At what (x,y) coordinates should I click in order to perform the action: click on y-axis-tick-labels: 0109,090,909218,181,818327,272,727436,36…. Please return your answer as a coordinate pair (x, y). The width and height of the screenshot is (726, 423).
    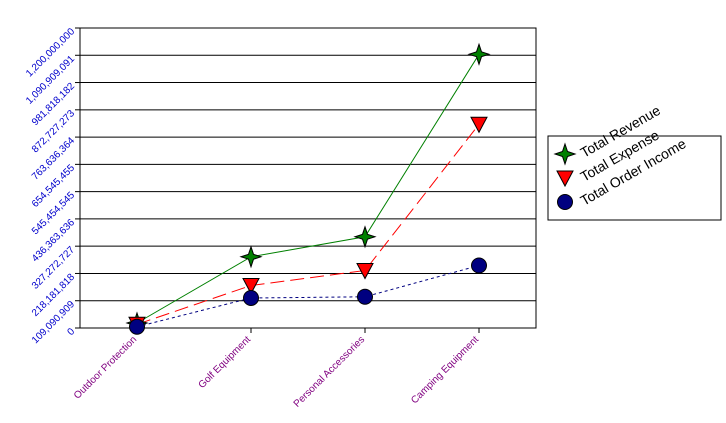
    Looking at the image, I should click on (50, 186).